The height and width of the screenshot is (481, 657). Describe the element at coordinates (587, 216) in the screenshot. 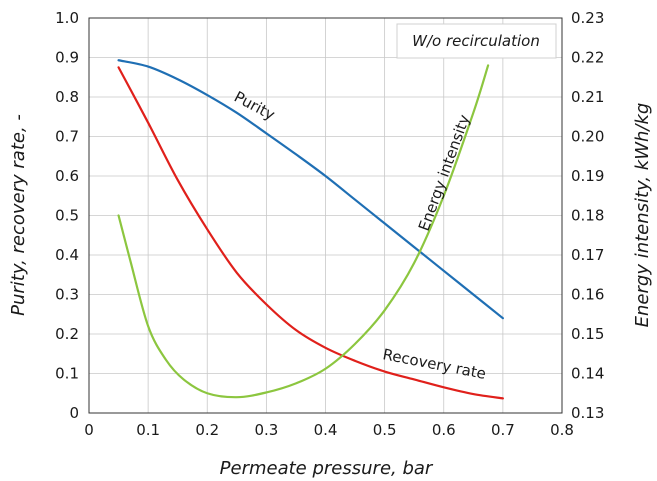

I see `y2-tick-label: 0.18` at that location.